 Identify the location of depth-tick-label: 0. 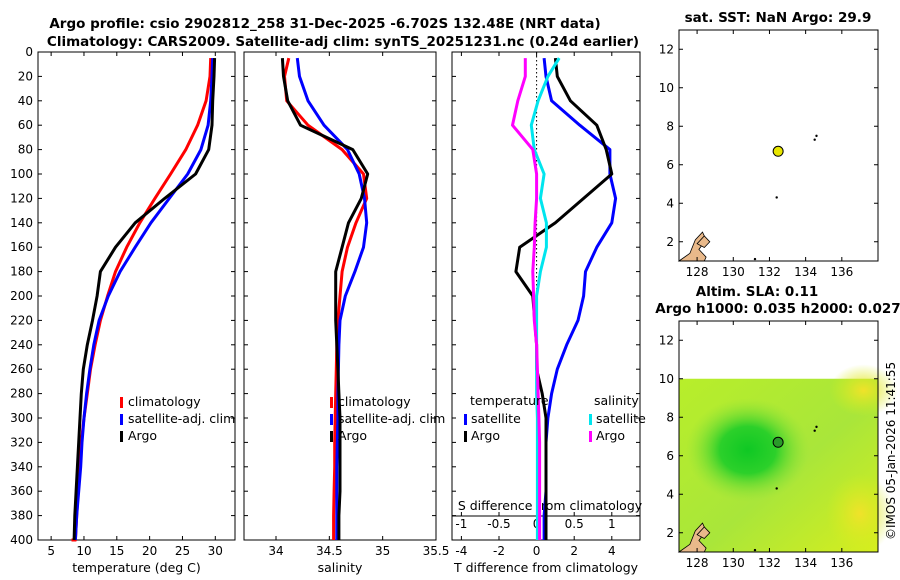
(29, 52).